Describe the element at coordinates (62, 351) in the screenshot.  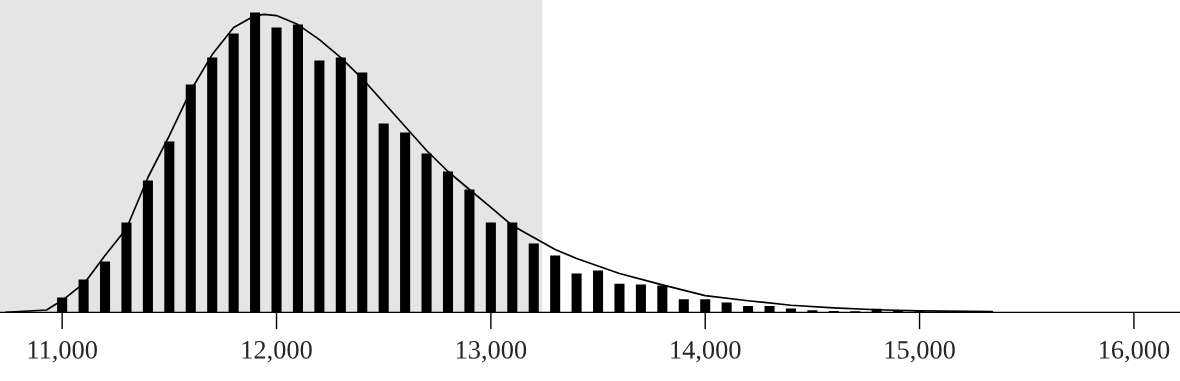
I see `x-tick-label: 11,000` at that location.